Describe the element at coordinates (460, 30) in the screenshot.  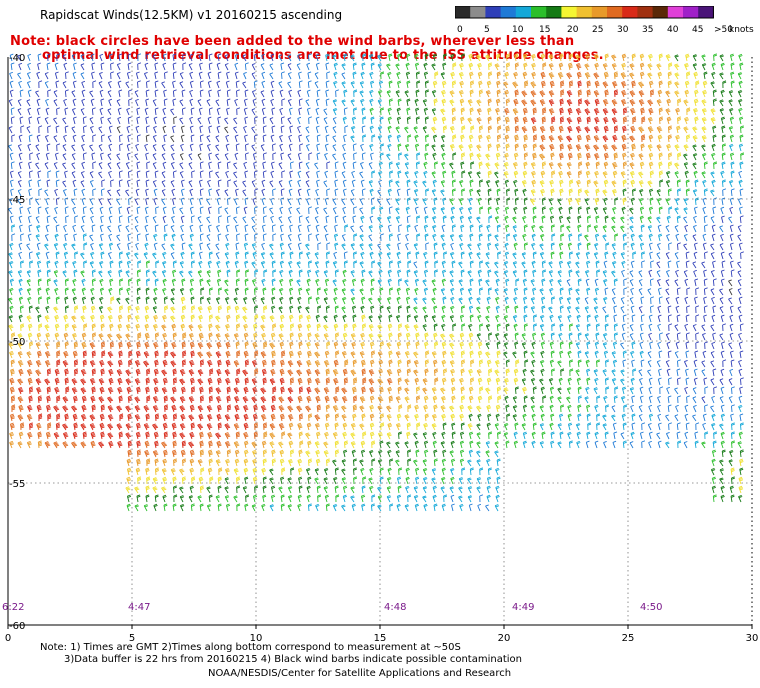
I see `colorbar-label: 0` at that location.